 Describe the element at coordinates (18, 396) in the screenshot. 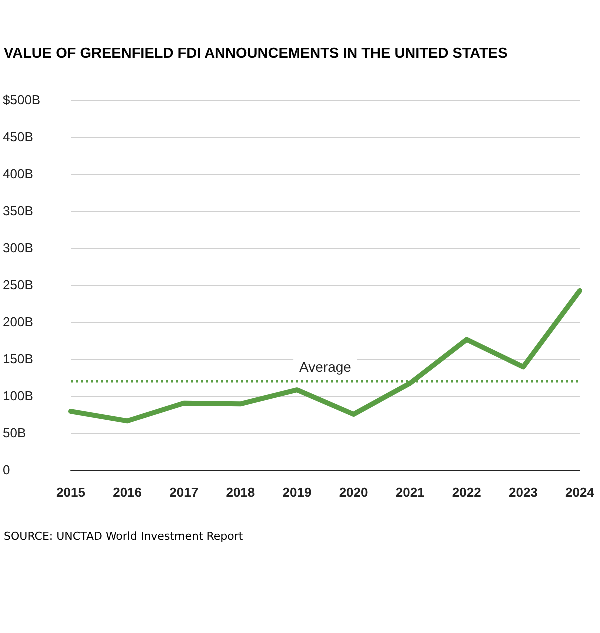

I see `y-tick-label: 100B` at that location.